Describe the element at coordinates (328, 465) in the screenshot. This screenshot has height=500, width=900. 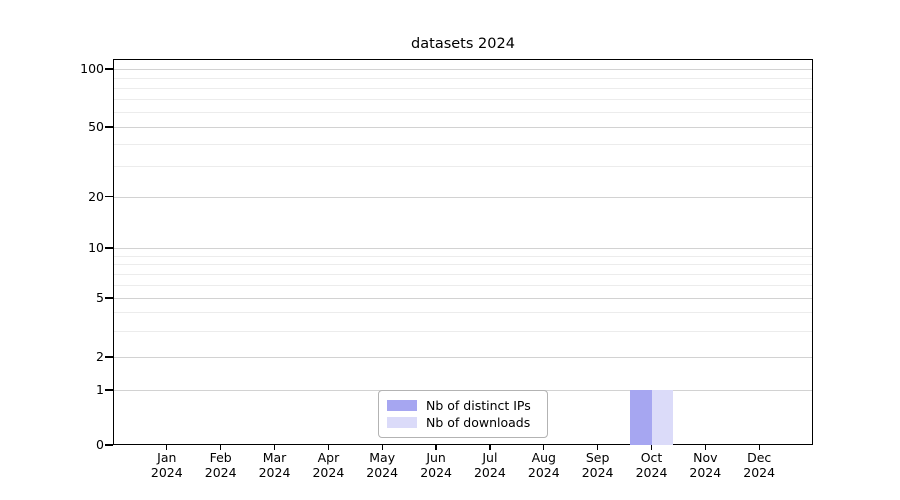
I see `x-tick-label: Apr 2024` at that location.